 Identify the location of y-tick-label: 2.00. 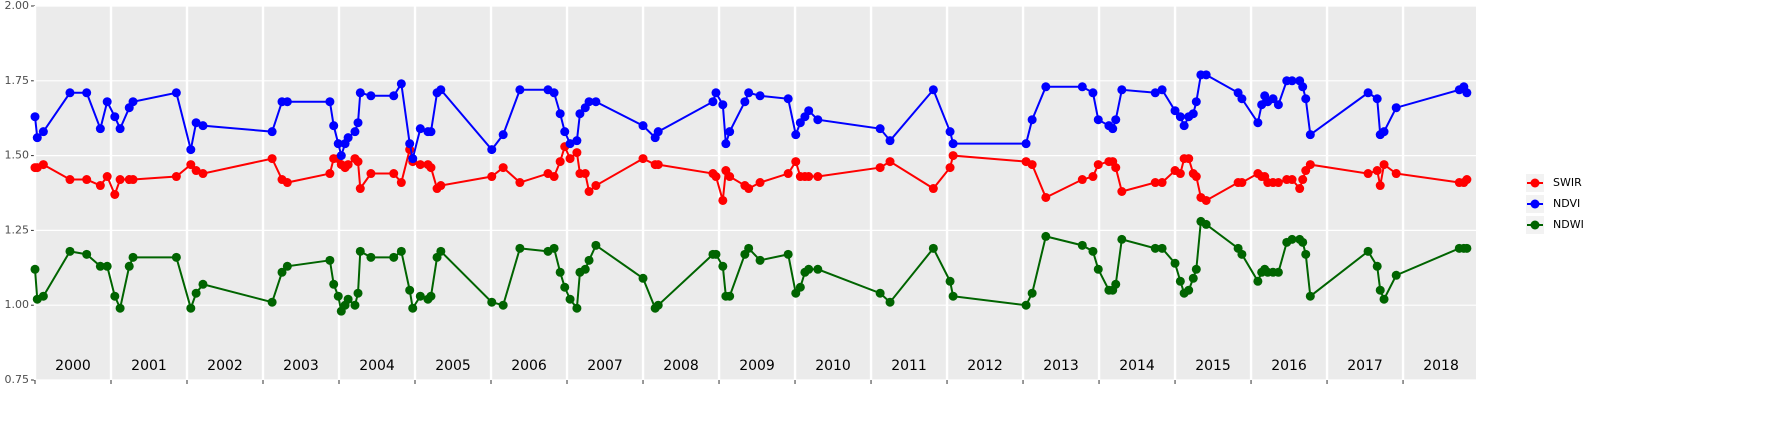
(17, 6).